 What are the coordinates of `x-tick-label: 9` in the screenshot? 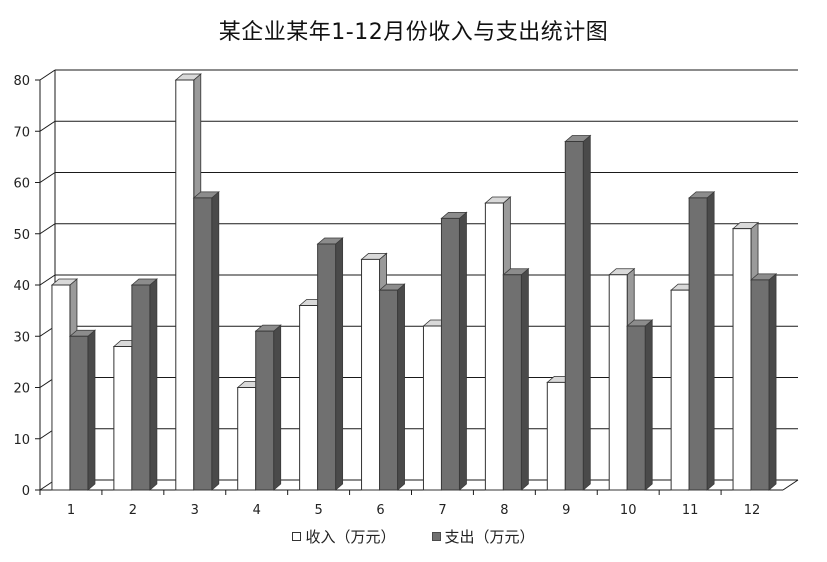 It's located at (566, 510).